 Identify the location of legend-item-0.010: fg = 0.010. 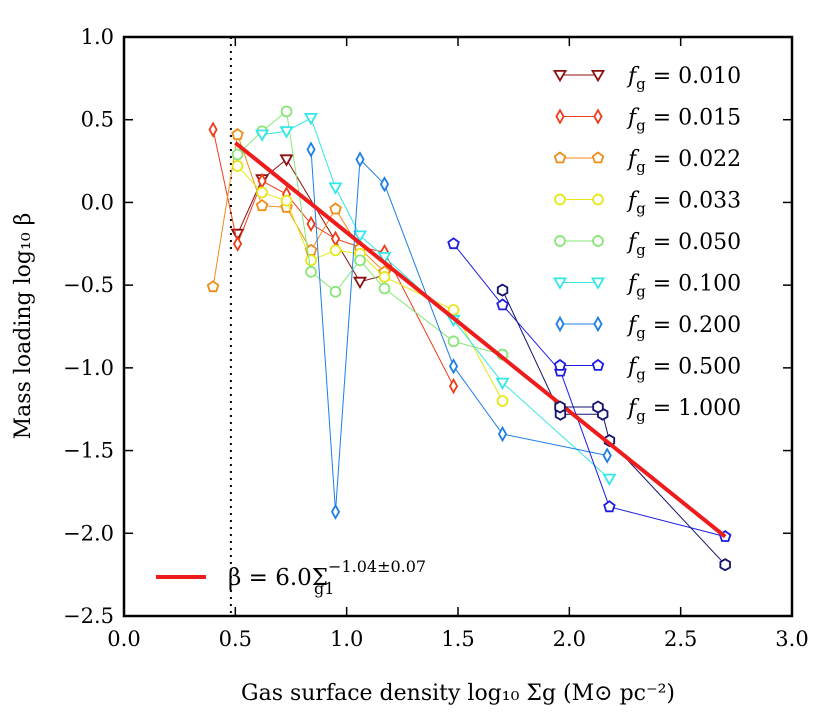
(646, 78).